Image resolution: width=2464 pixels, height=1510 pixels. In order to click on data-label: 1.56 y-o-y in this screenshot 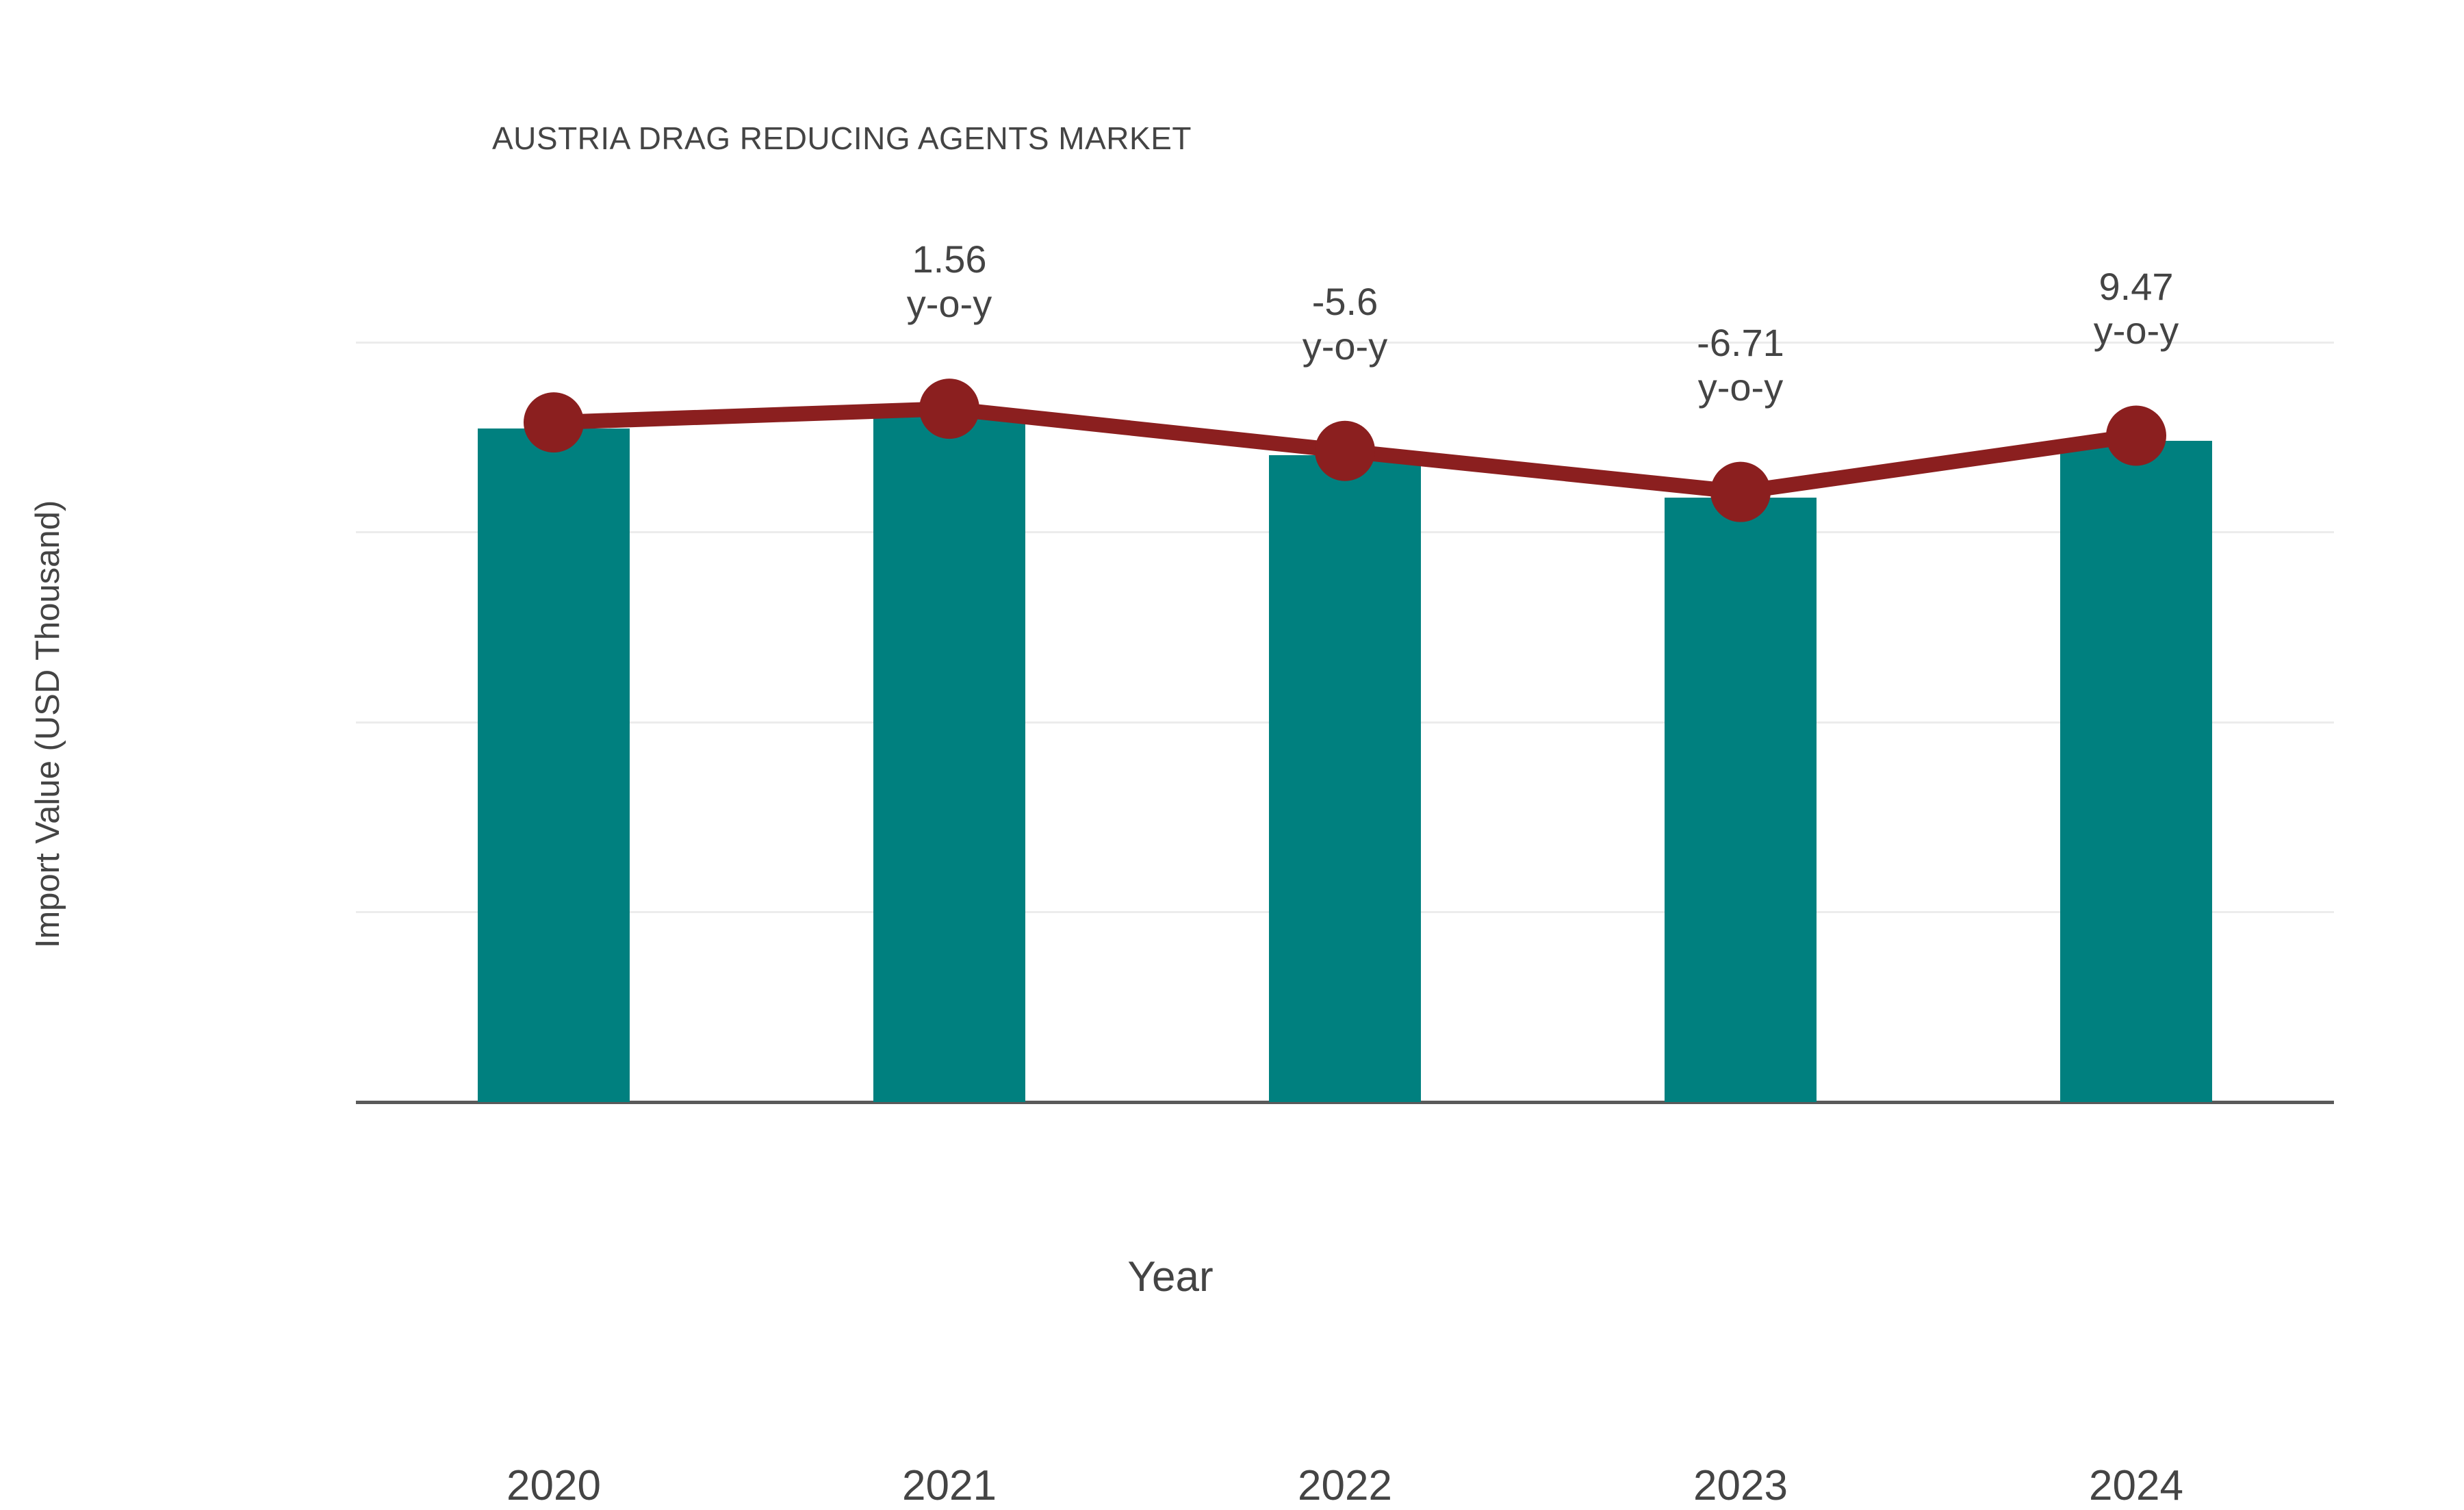, I will do `click(949, 282)`.